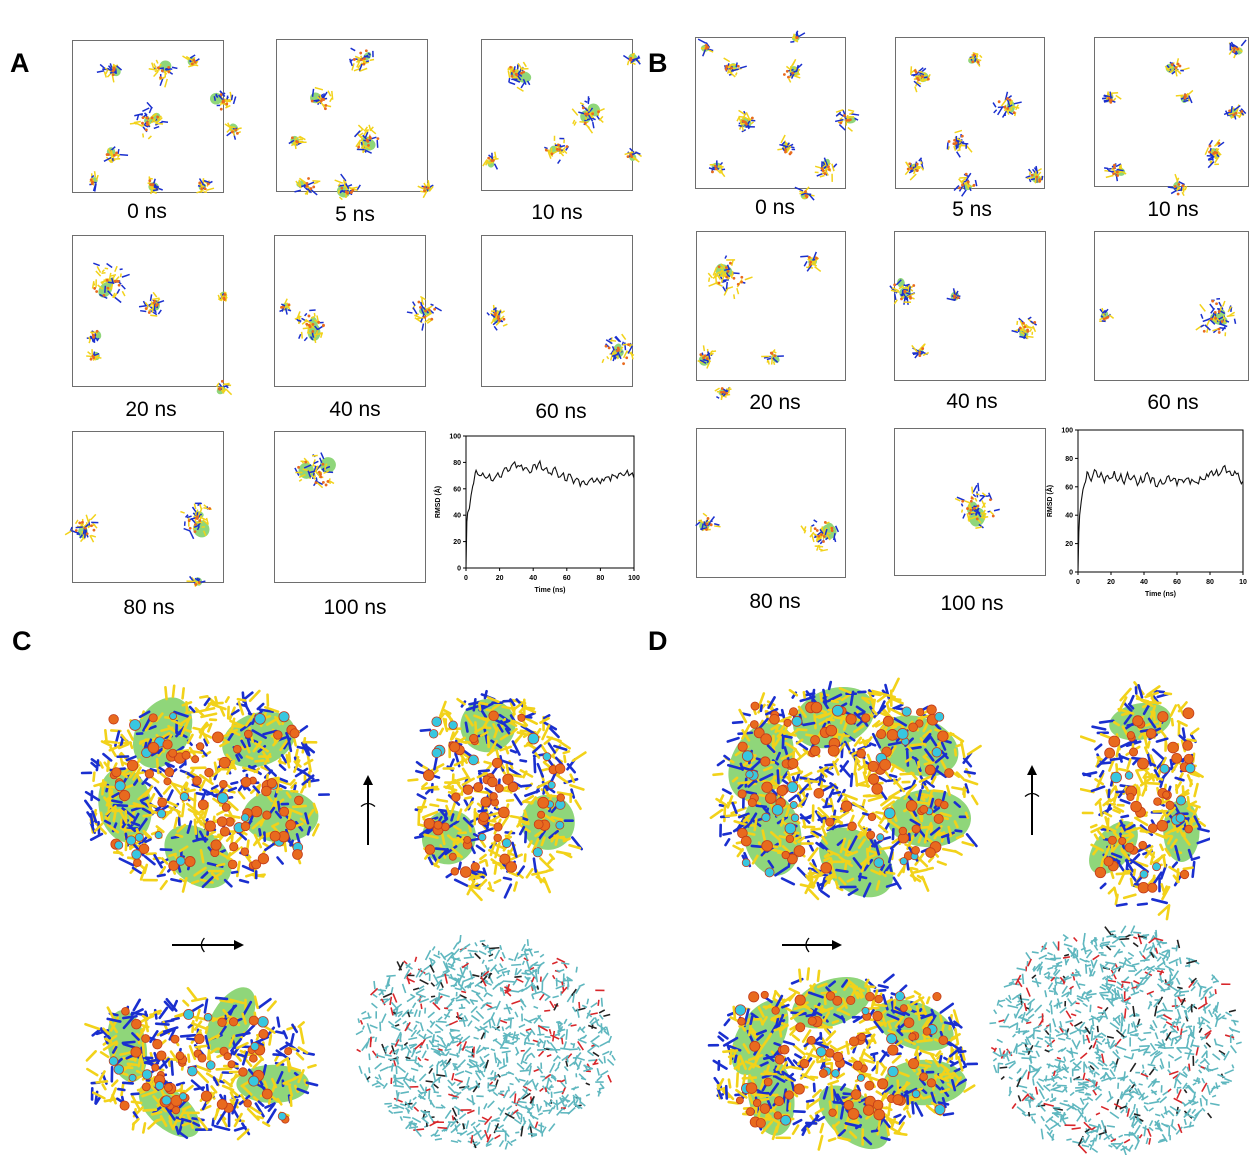 This screenshot has height=1161, width=1249. What do you see at coordinates (1067, 431) in the screenshot?
I see `rmsd-plot-b-ytick-label-5: 100` at bounding box center [1067, 431].